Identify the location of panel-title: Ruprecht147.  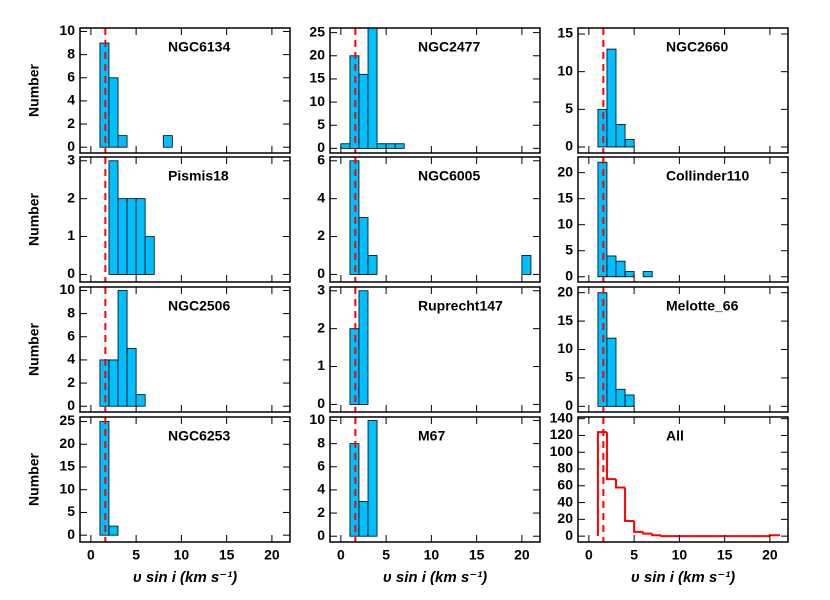
(460, 306).